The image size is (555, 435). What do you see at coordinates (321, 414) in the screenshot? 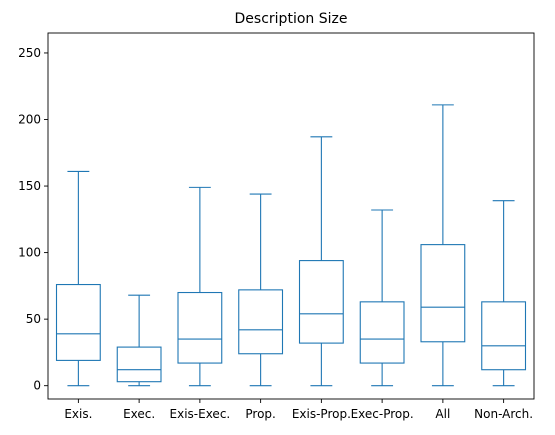
I see `x-tick-label: Exis-Prop.` at bounding box center [321, 414].